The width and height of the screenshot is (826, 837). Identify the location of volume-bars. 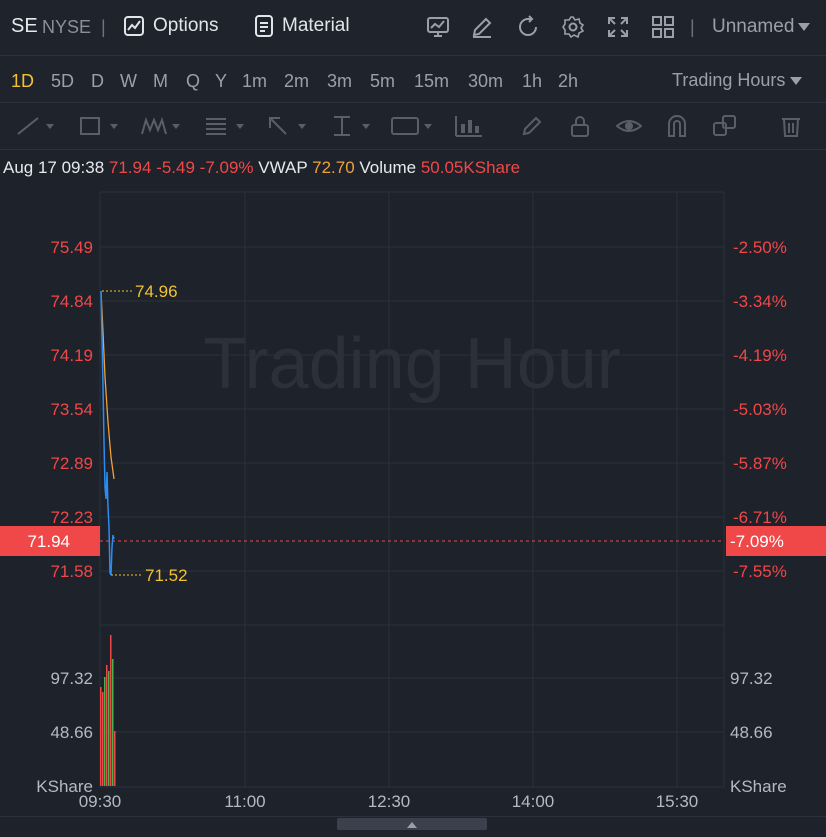
(108, 710).